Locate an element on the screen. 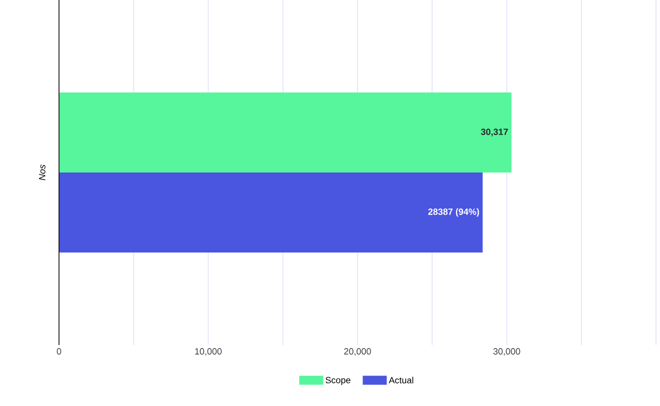 The image size is (660, 406). x-tick-label: 0 is located at coordinates (59, 351).